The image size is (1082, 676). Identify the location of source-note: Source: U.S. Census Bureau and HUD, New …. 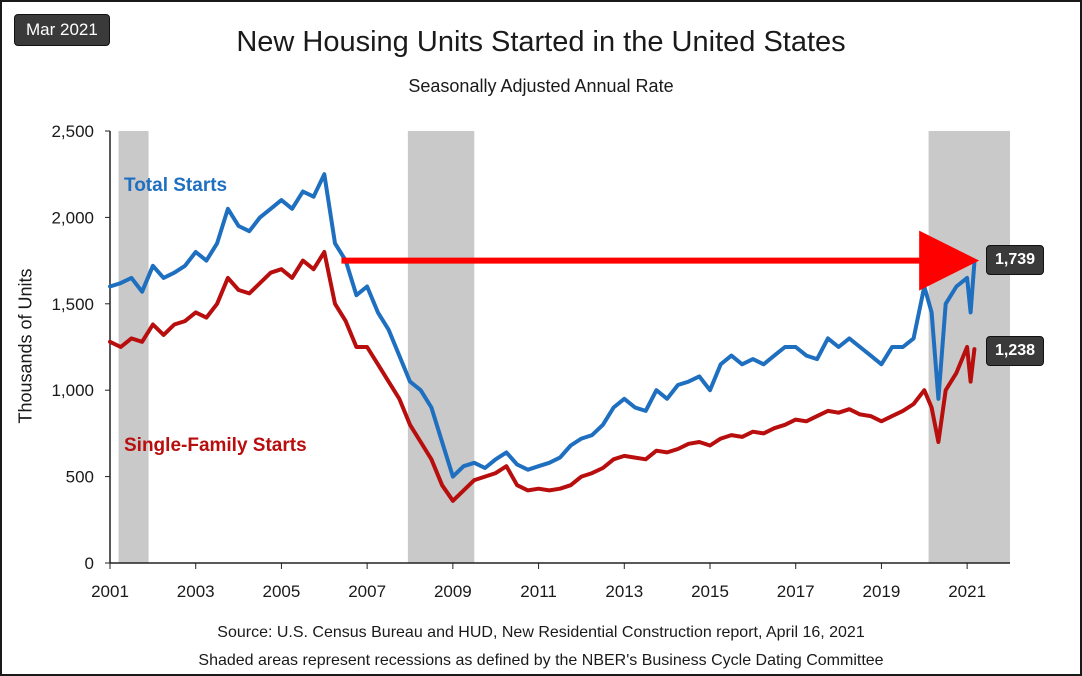
(541, 632).